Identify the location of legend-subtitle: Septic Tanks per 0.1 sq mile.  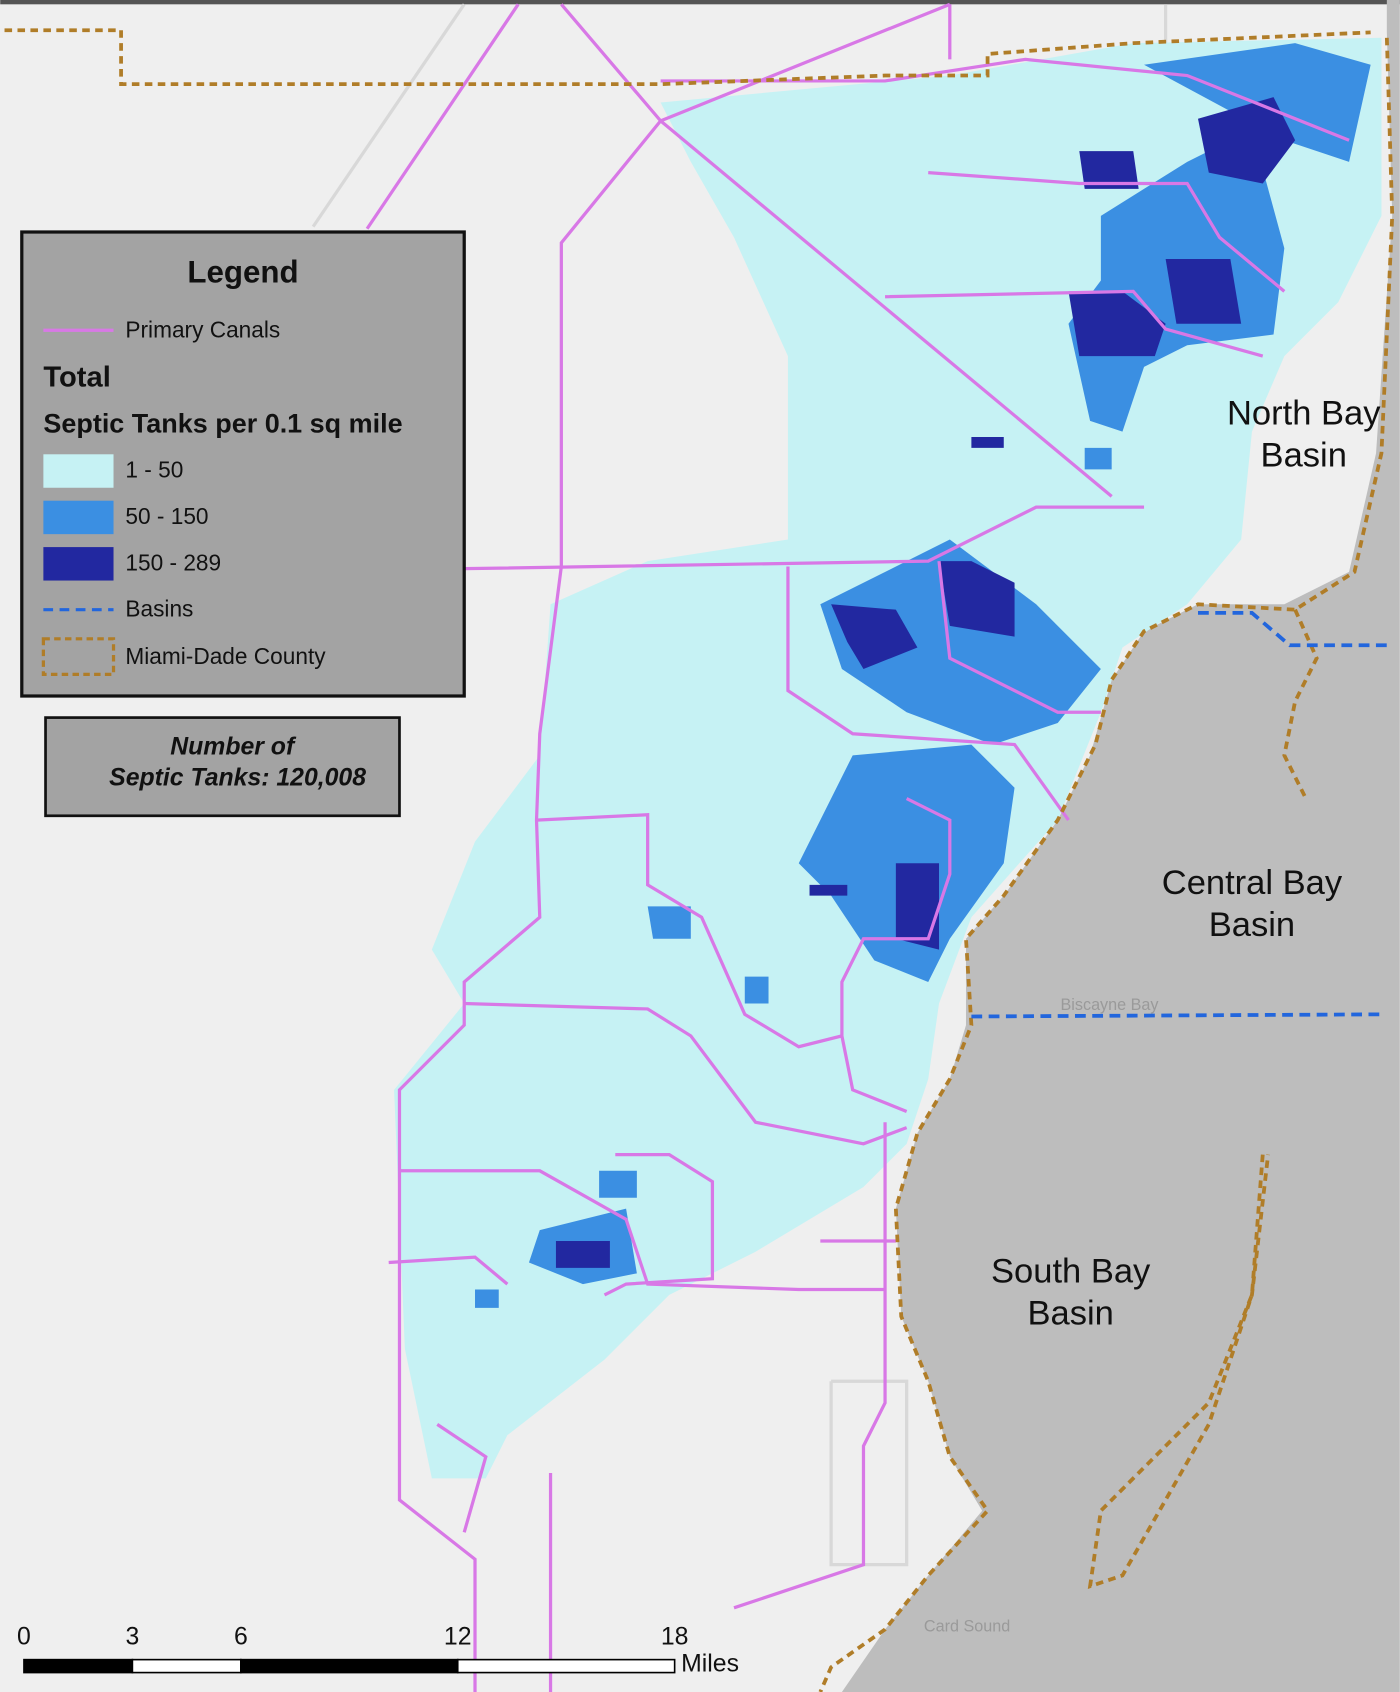
(222, 423).